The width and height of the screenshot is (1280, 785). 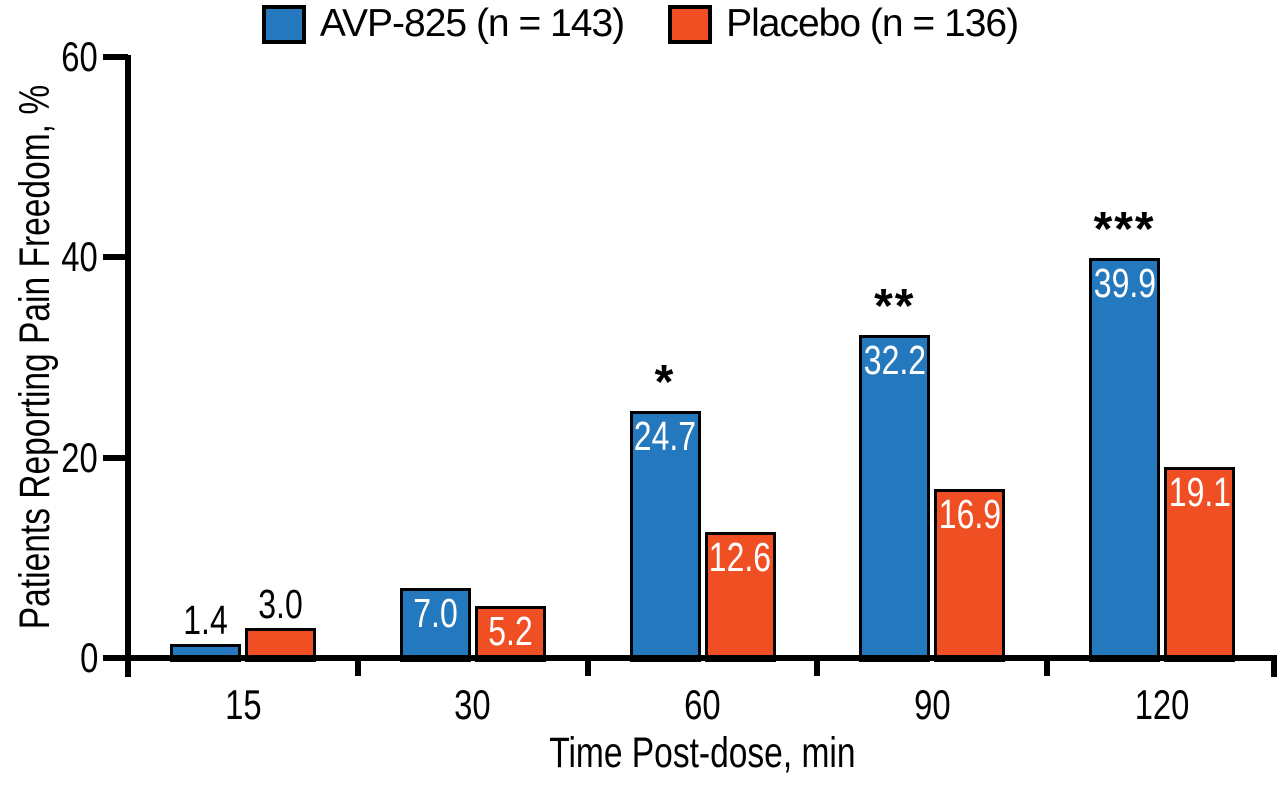 I want to click on bar-value-label-text: 7.0, so click(x=435, y=612).